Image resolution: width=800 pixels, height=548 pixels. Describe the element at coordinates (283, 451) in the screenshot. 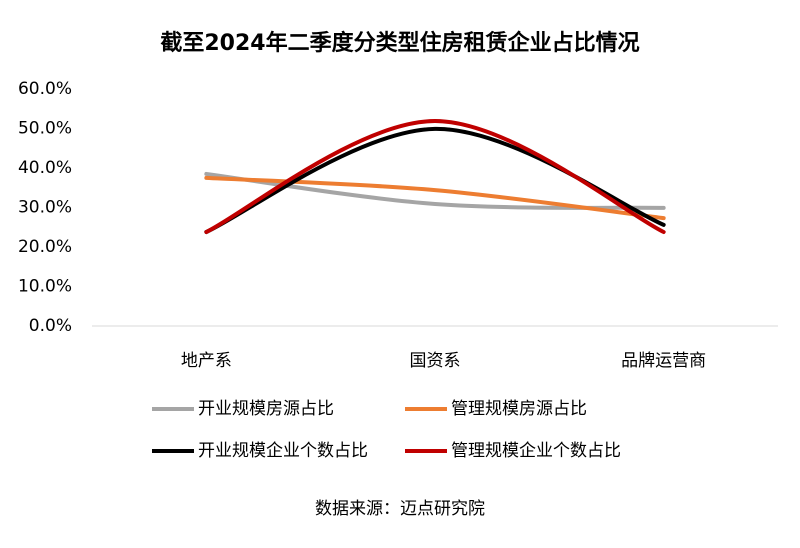

I see `legend-label: 开业规模企业个数占比` at that location.